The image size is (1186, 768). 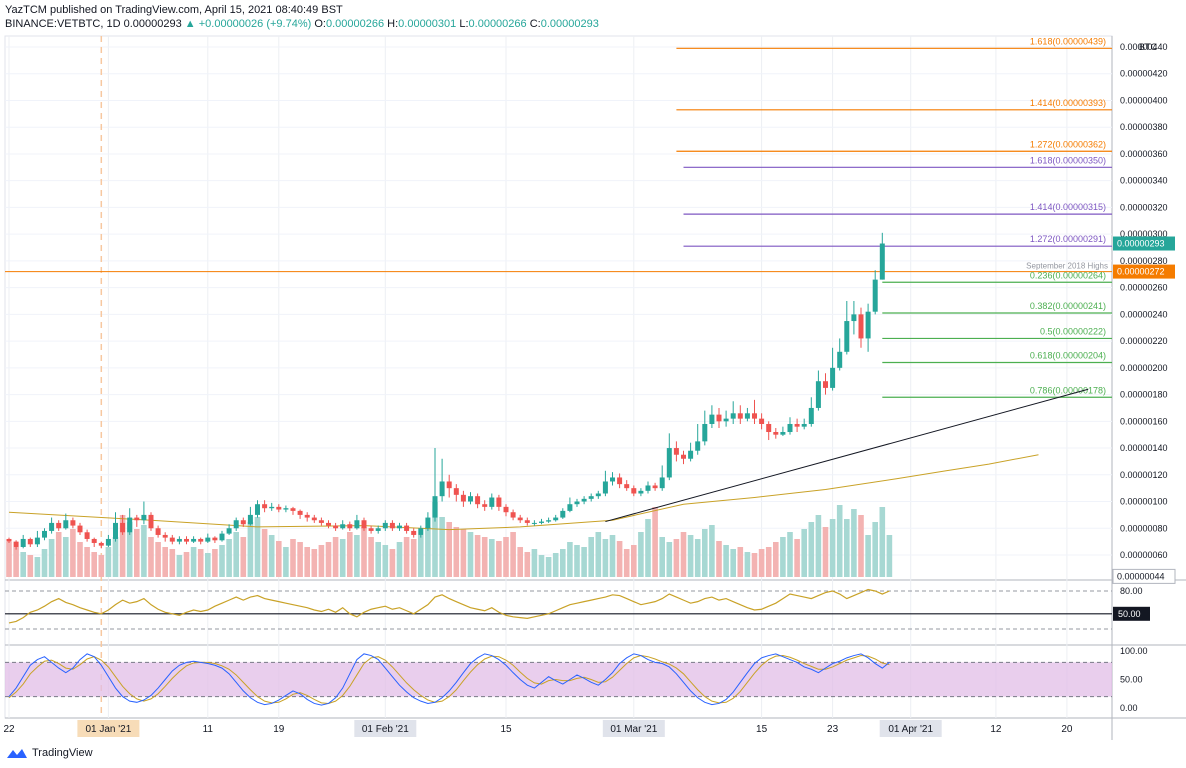 What do you see at coordinates (1068, 160) in the screenshot?
I see `fib-level-label: 1.618(0.00000350)` at bounding box center [1068, 160].